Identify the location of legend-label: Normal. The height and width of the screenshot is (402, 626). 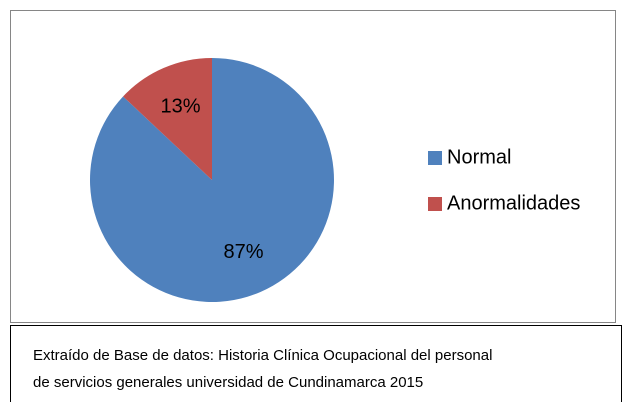
(479, 157).